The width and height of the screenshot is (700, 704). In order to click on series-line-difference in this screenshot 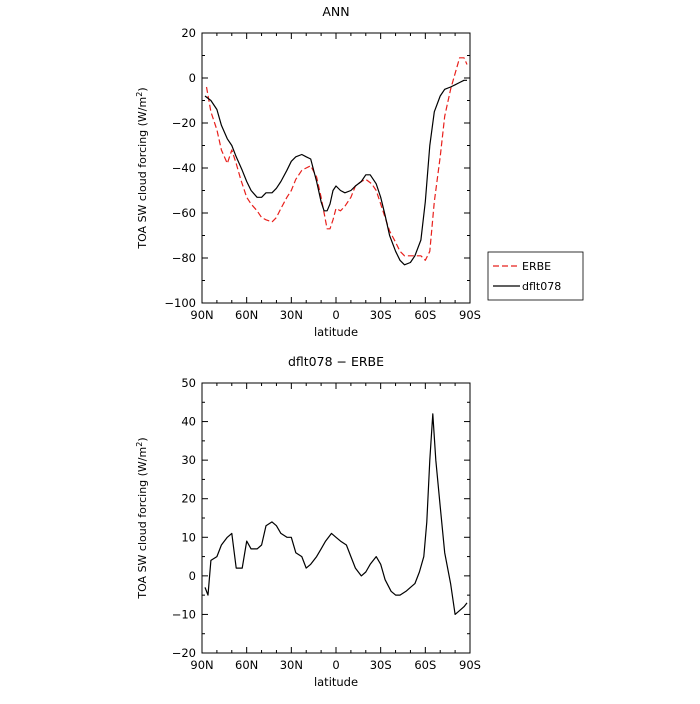, I will do `click(336, 514)`.